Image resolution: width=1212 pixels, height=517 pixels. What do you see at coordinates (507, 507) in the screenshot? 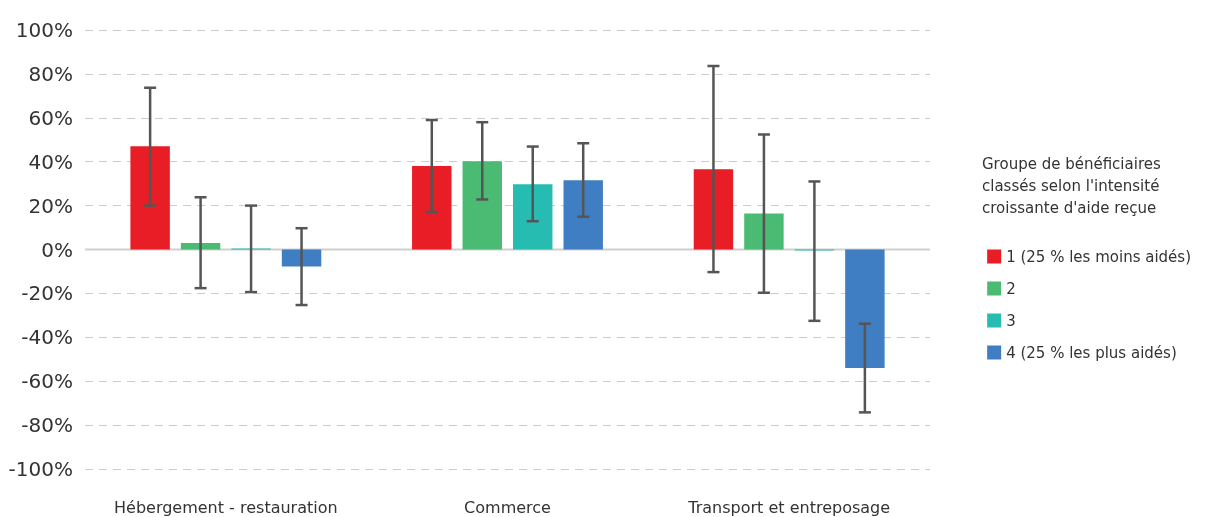
I see `x-tick-label: Commerce` at bounding box center [507, 507].